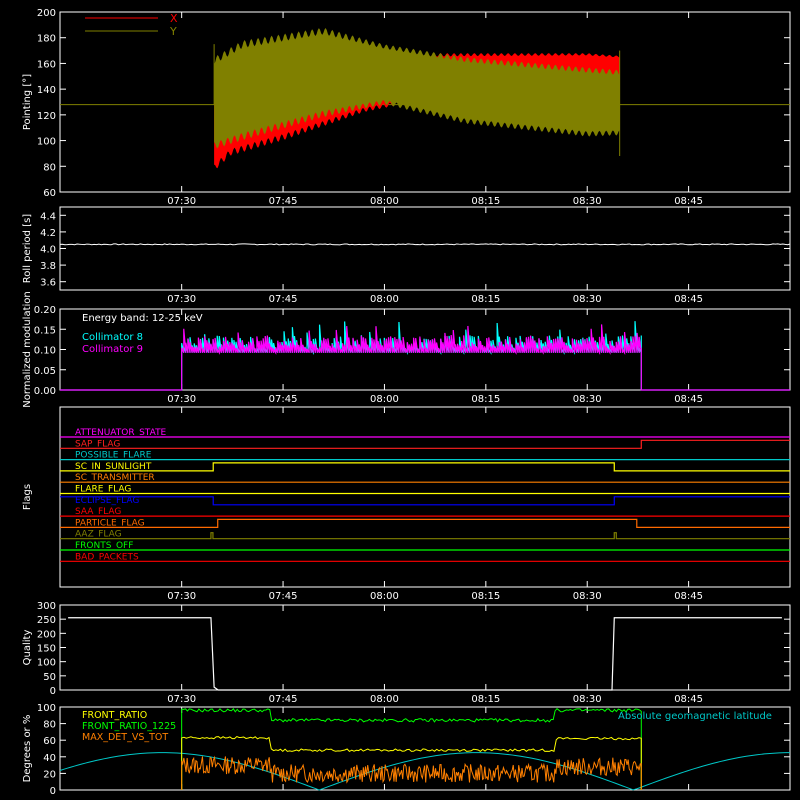 Image resolution: width=800 pixels, height=800 pixels. I want to click on flag-label: FLARE_FLAG, so click(103, 490).